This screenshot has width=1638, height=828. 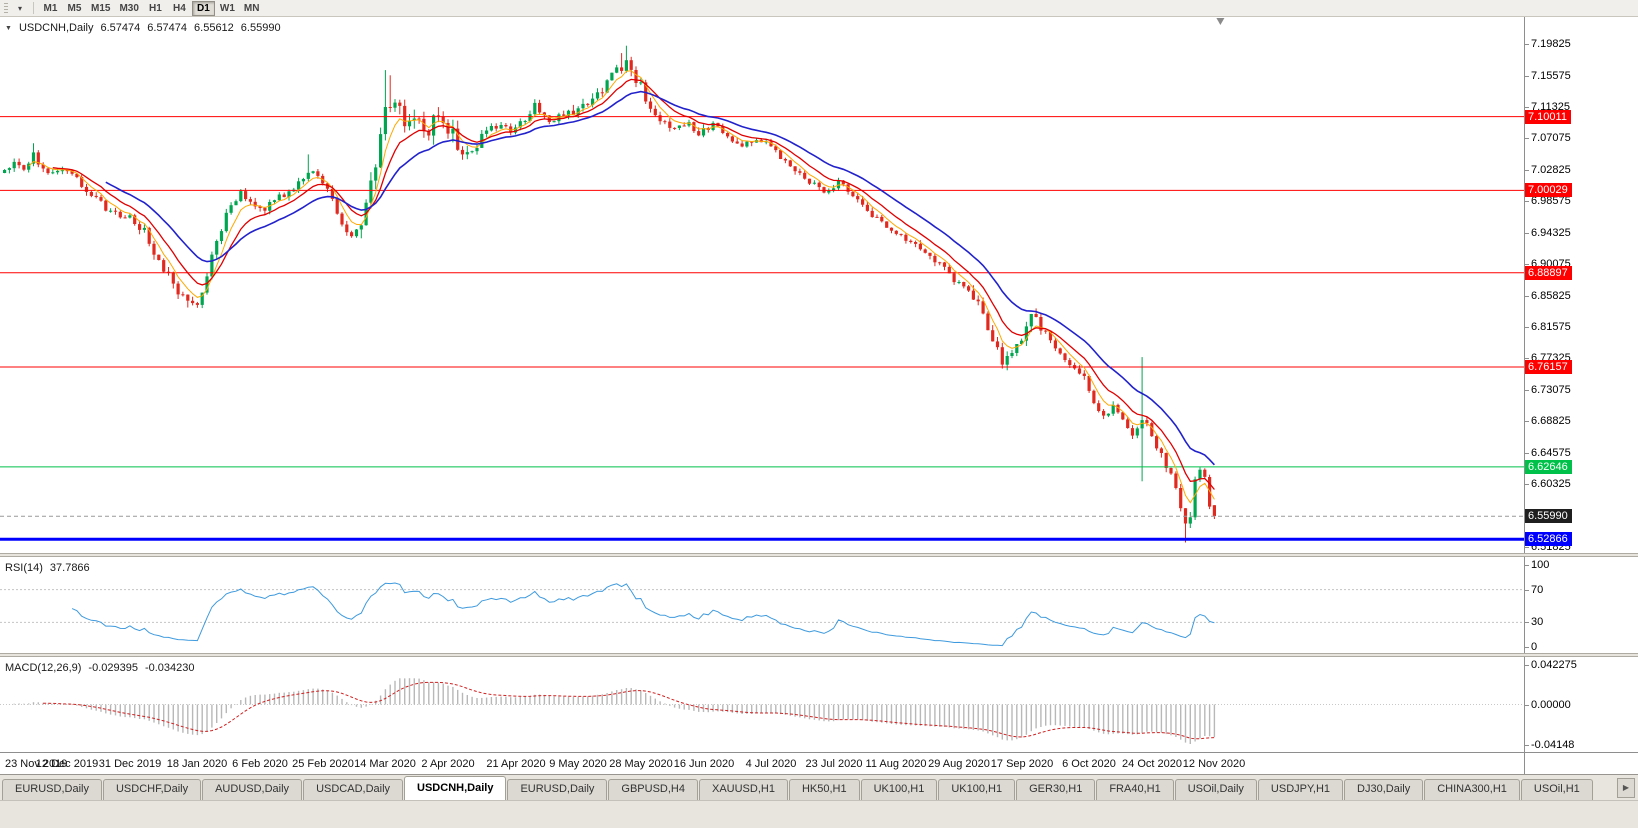 What do you see at coordinates (1548, 539) in the screenshot?
I see `hline-price-badge: 6.52866` at bounding box center [1548, 539].